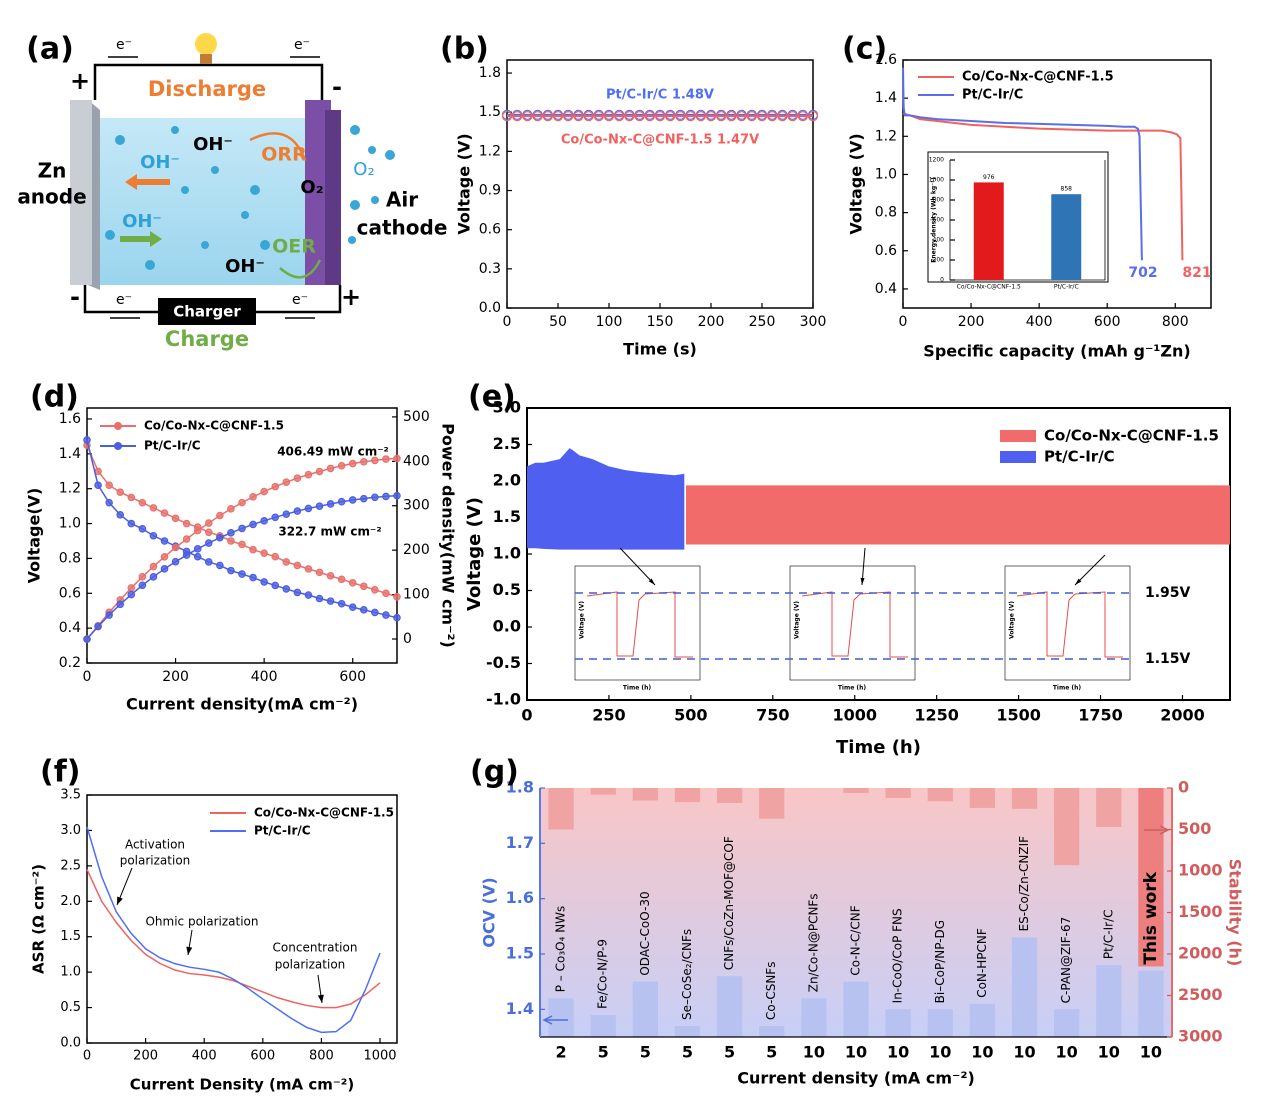 This screenshot has width=1269, height=1111. I want to click on y-axis-label: Voltage(V), so click(34, 536).